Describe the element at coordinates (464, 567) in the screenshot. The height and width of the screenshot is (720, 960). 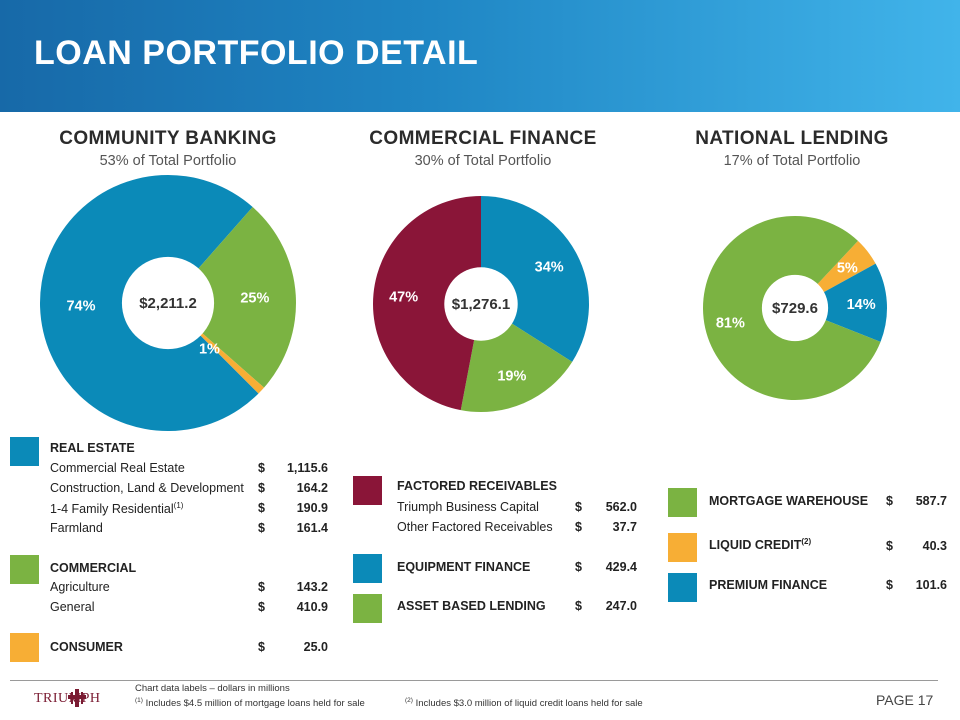
I see `legend-category-equipment-finance: EQUIPMENT FINANCE` at that location.